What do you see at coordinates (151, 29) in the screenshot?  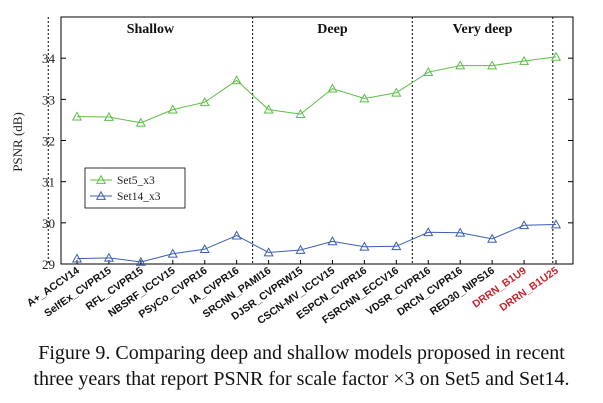 I see `group-label: Shallow` at bounding box center [151, 29].